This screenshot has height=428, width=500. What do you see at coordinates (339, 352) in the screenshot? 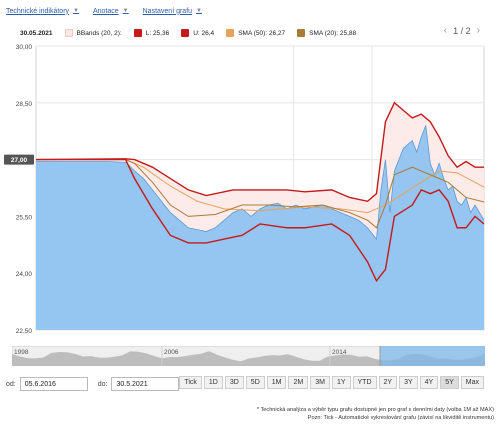
I see `navigator-year-label: 2014` at bounding box center [339, 352].